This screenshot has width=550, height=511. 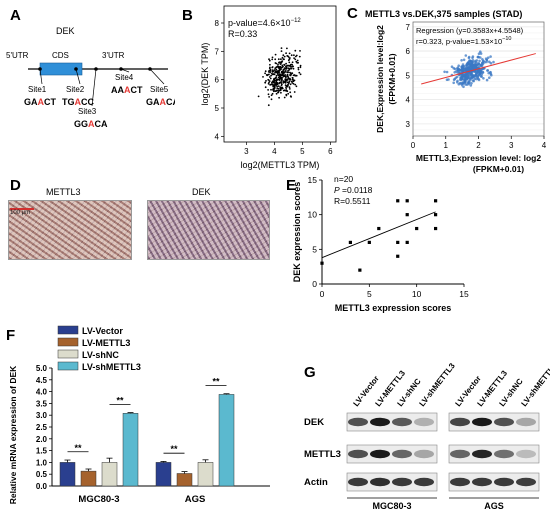 I want to click on y-tick-label: 2.0, so click(x=42, y=439).